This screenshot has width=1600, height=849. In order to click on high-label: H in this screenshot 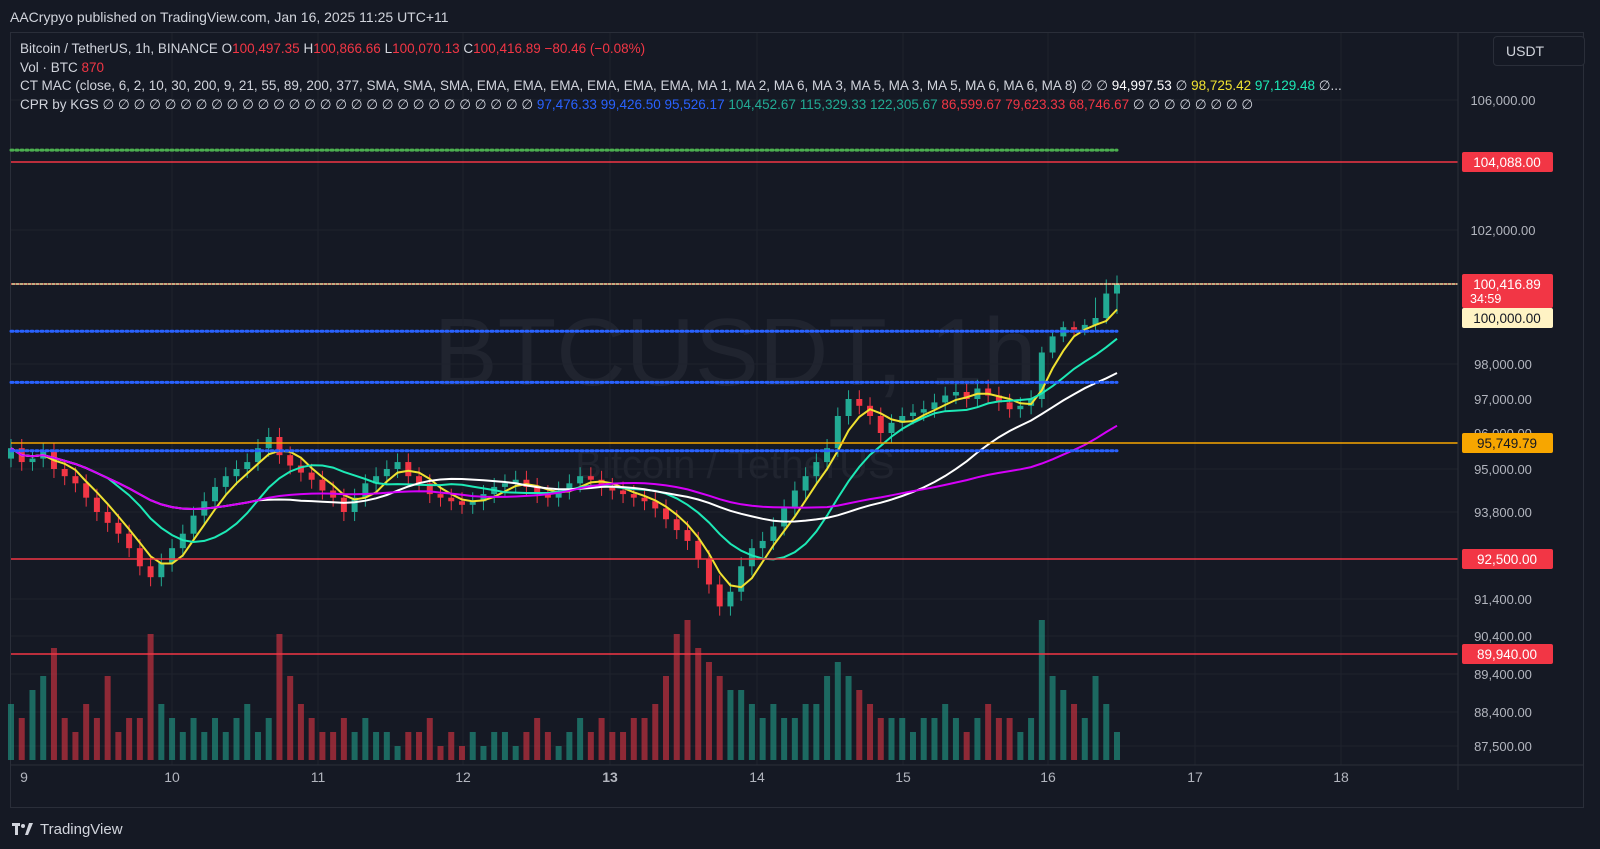, I will do `click(308, 48)`.